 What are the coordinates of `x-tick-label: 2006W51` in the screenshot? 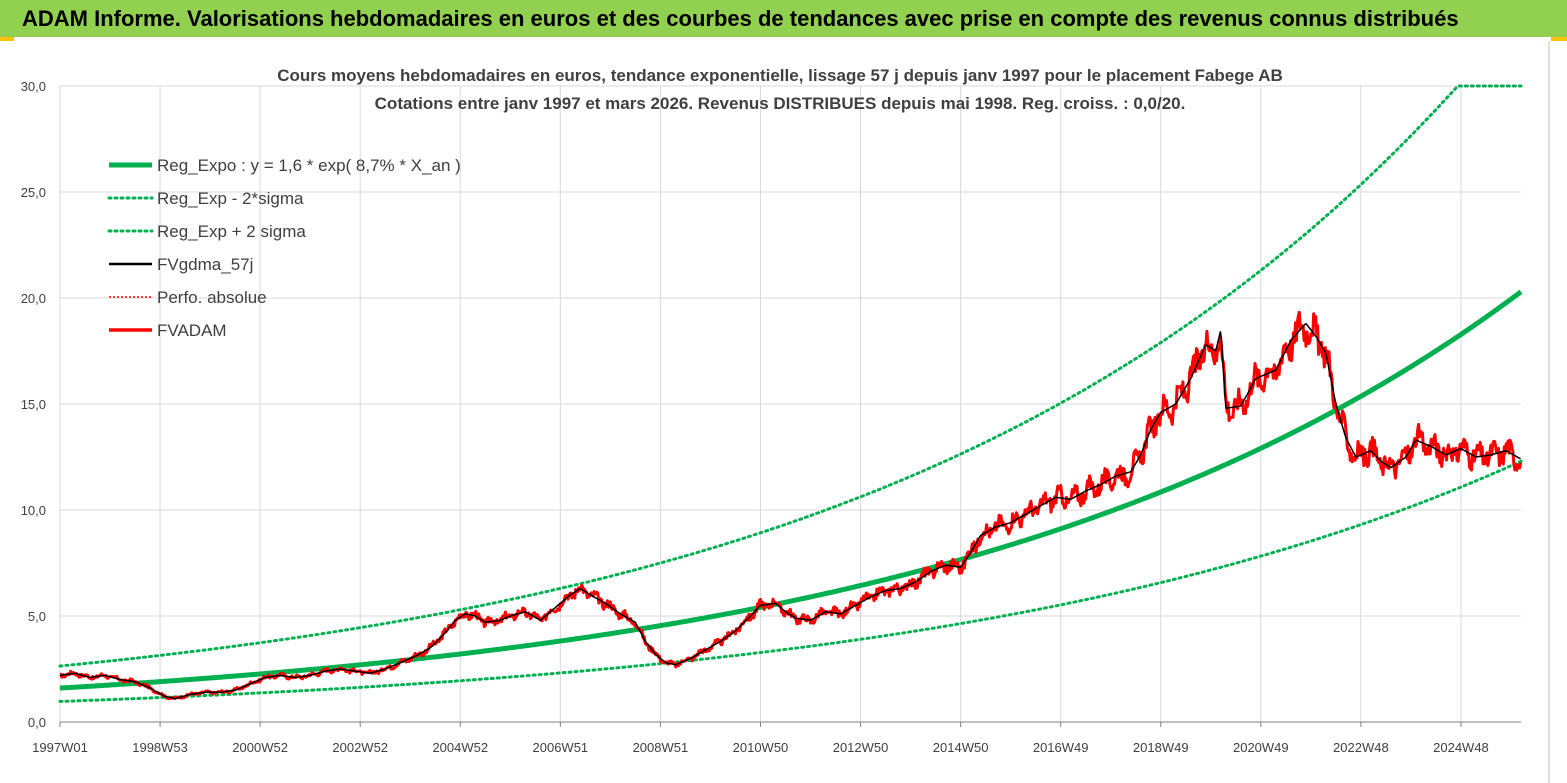 It's located at (561, 747).